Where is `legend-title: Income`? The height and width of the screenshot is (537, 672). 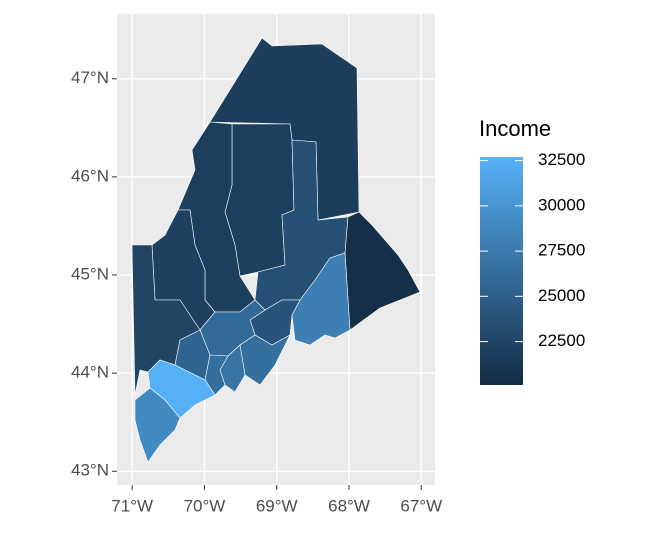
legend-title: Income is located at coordinates (515, 128).